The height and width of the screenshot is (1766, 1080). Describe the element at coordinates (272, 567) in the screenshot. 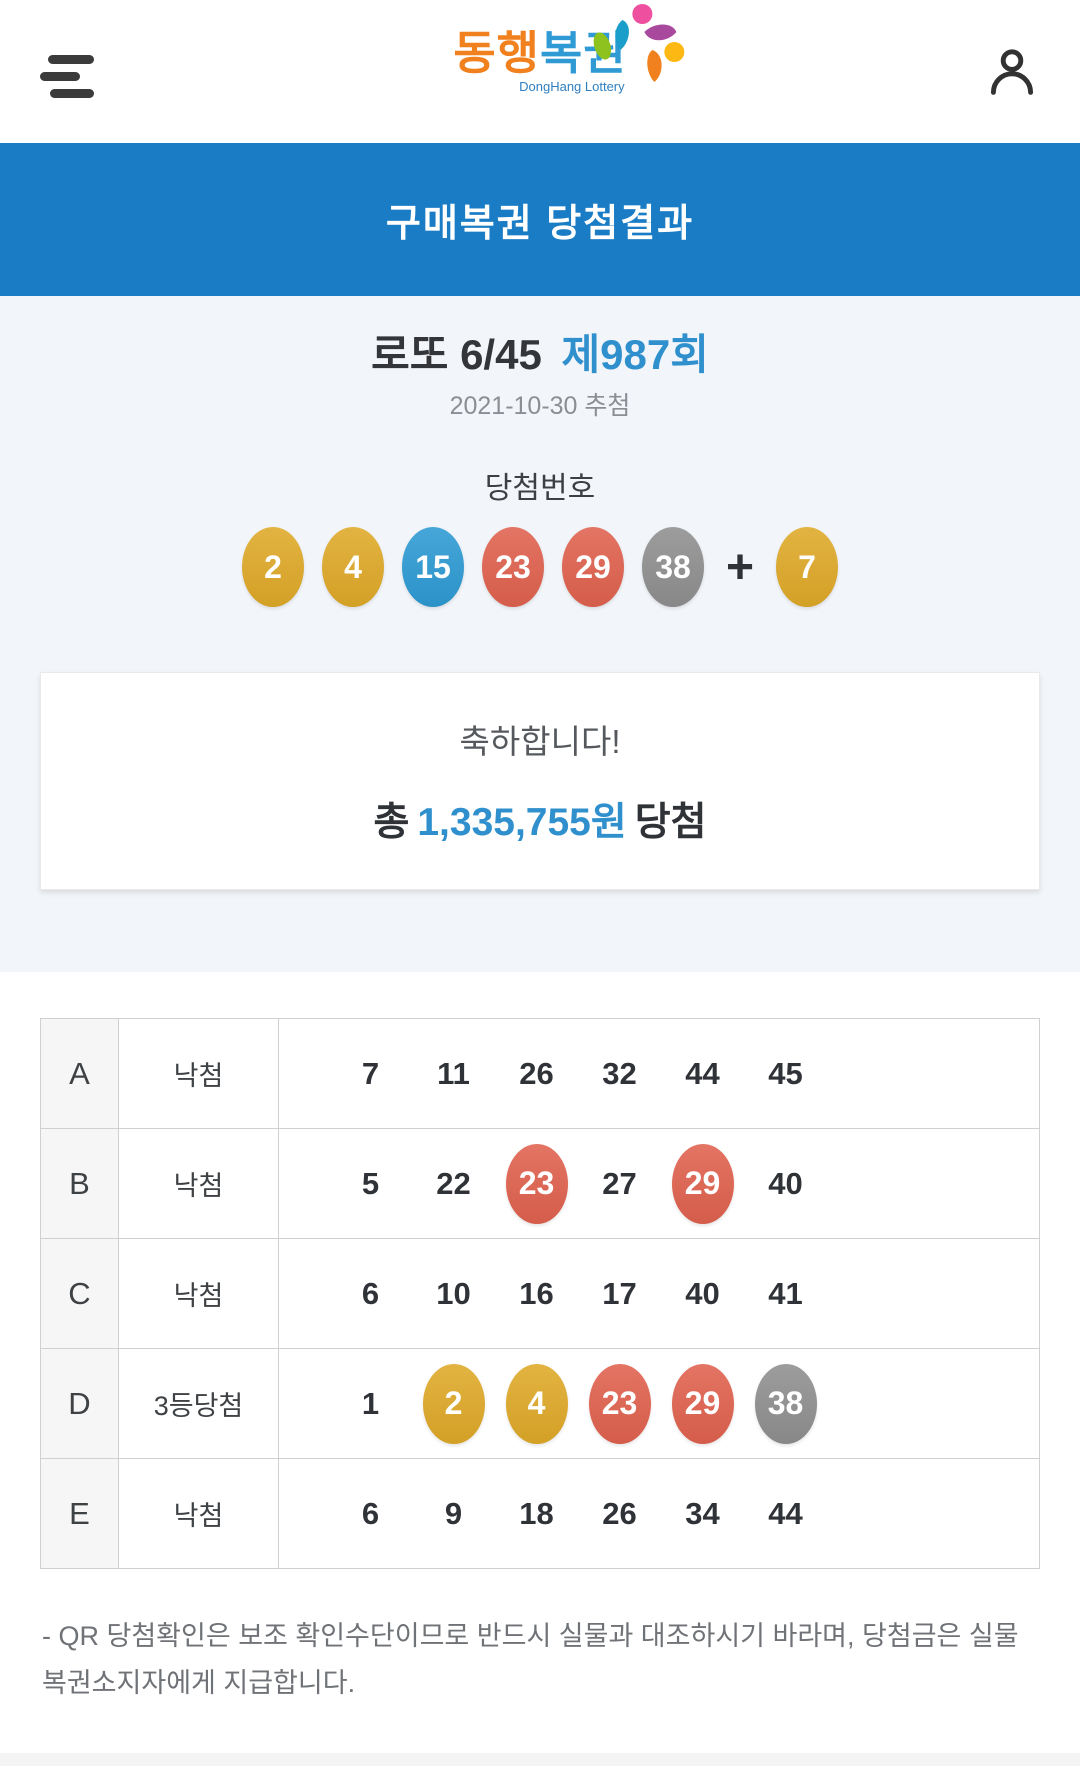

I see `winning-ball-2: 2` at that location.